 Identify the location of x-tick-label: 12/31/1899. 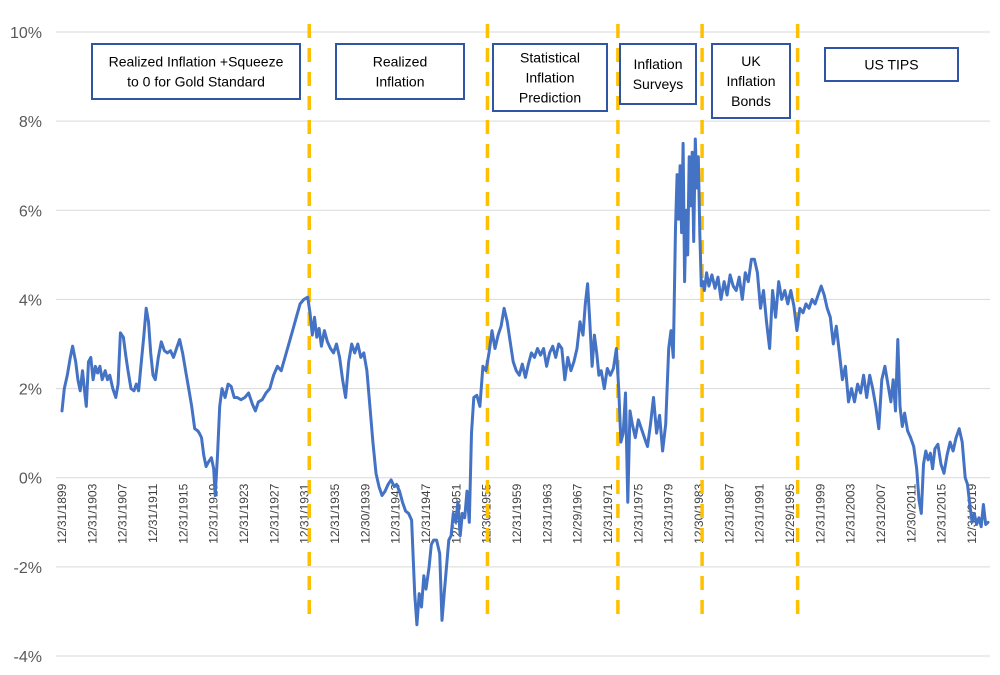
(62, 513).